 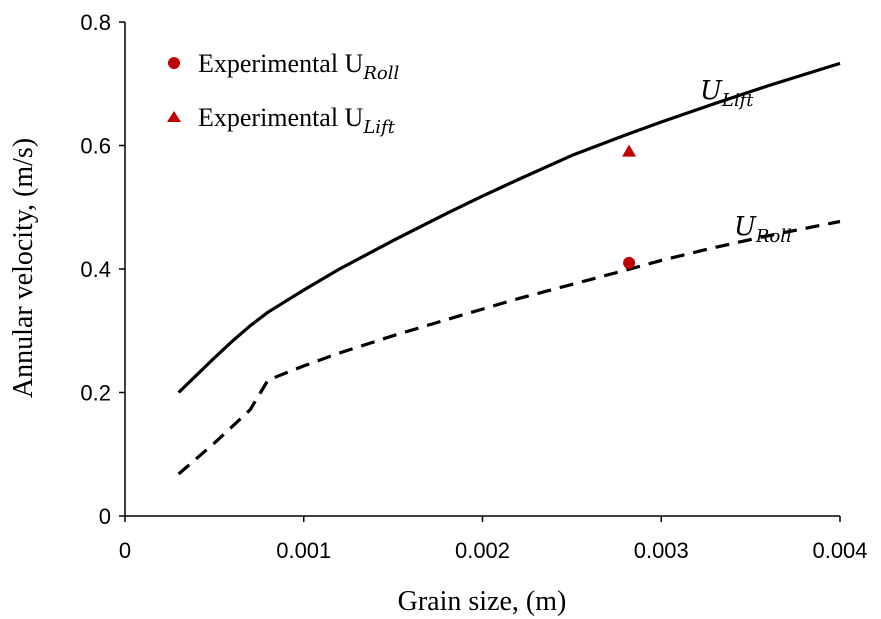 What do you see at coordinates (661, 550) in the screenshot?
I see `x-tick-label: 0.003` at bounding box center [661, 550].